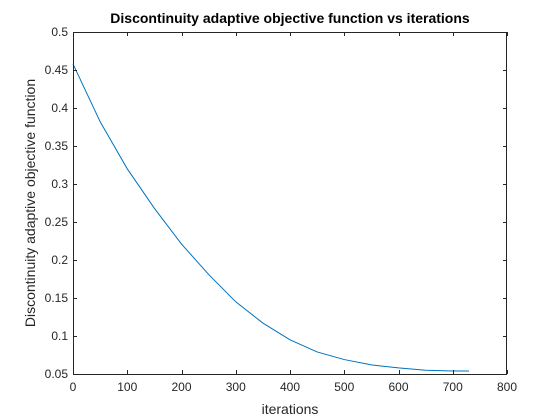 The image size is (560, 420). What do you see at coordinates (57, 222) in the screenshot?
I see `y-tick-label: 0.25` at bounding box center [57, 222].